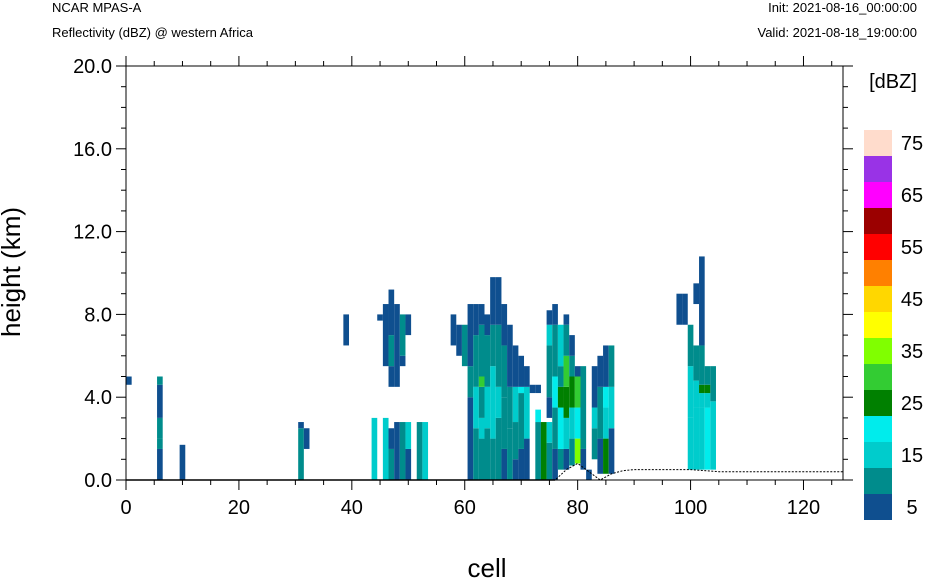 This screenshot has width=925, height=580. I want to click on colorbar-label: 25, so click(912, 404).